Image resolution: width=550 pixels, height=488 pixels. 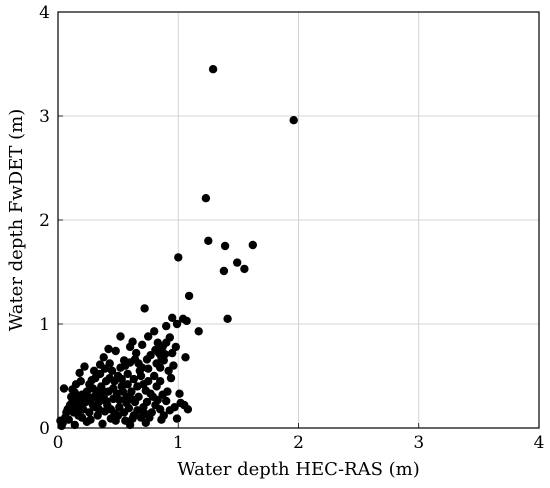 I want to click on y-axis-ticks: 0 1 2 3 4, so click(x=51, y=221).